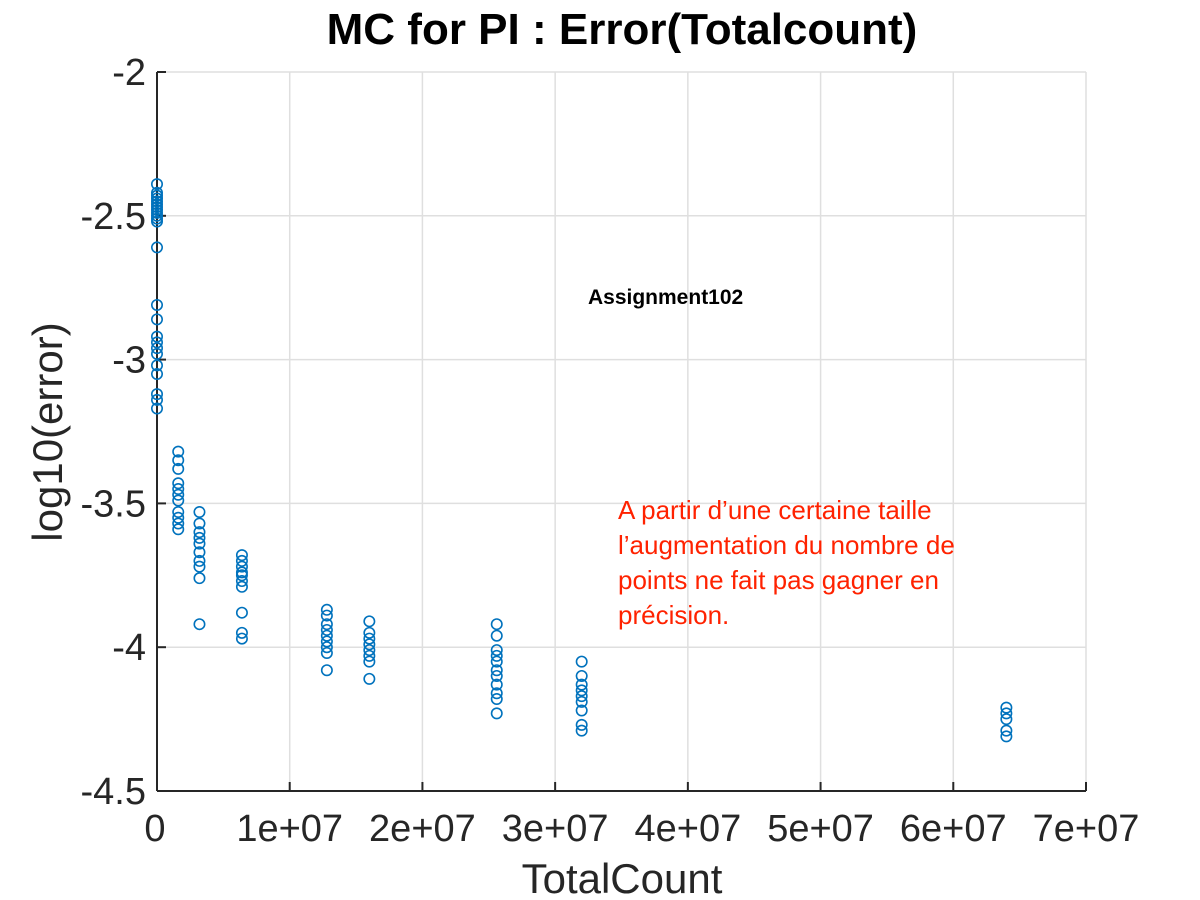  What do you see at coordinates (622, 29) in the screenshot?
I see `chart-title: MC for PI : Error(Totalcount)` at bounding box center [622, 29].